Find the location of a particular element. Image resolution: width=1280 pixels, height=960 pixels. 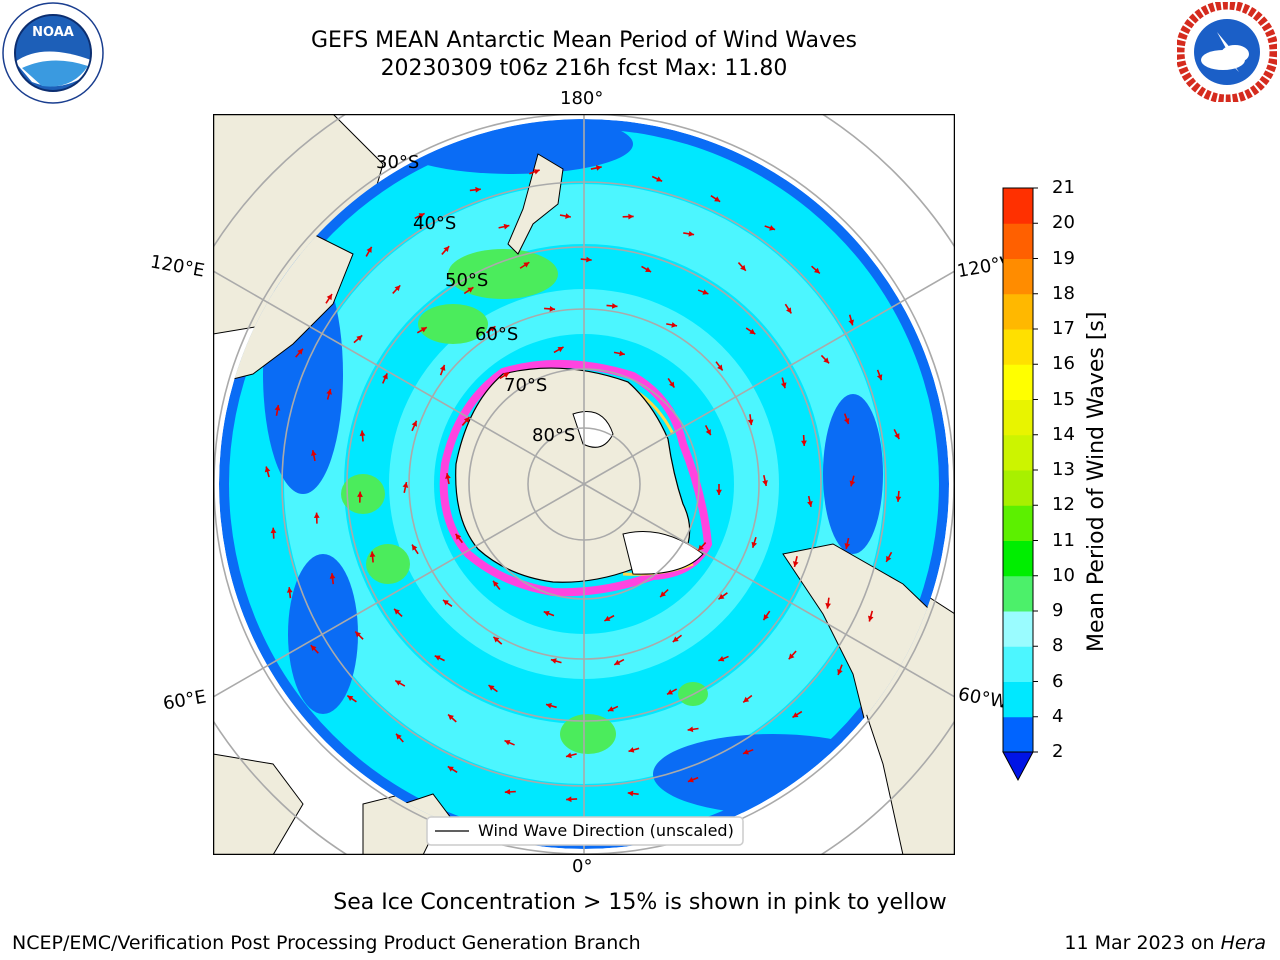

noaa-logo: NOAA is located at coordinates (53, 53).